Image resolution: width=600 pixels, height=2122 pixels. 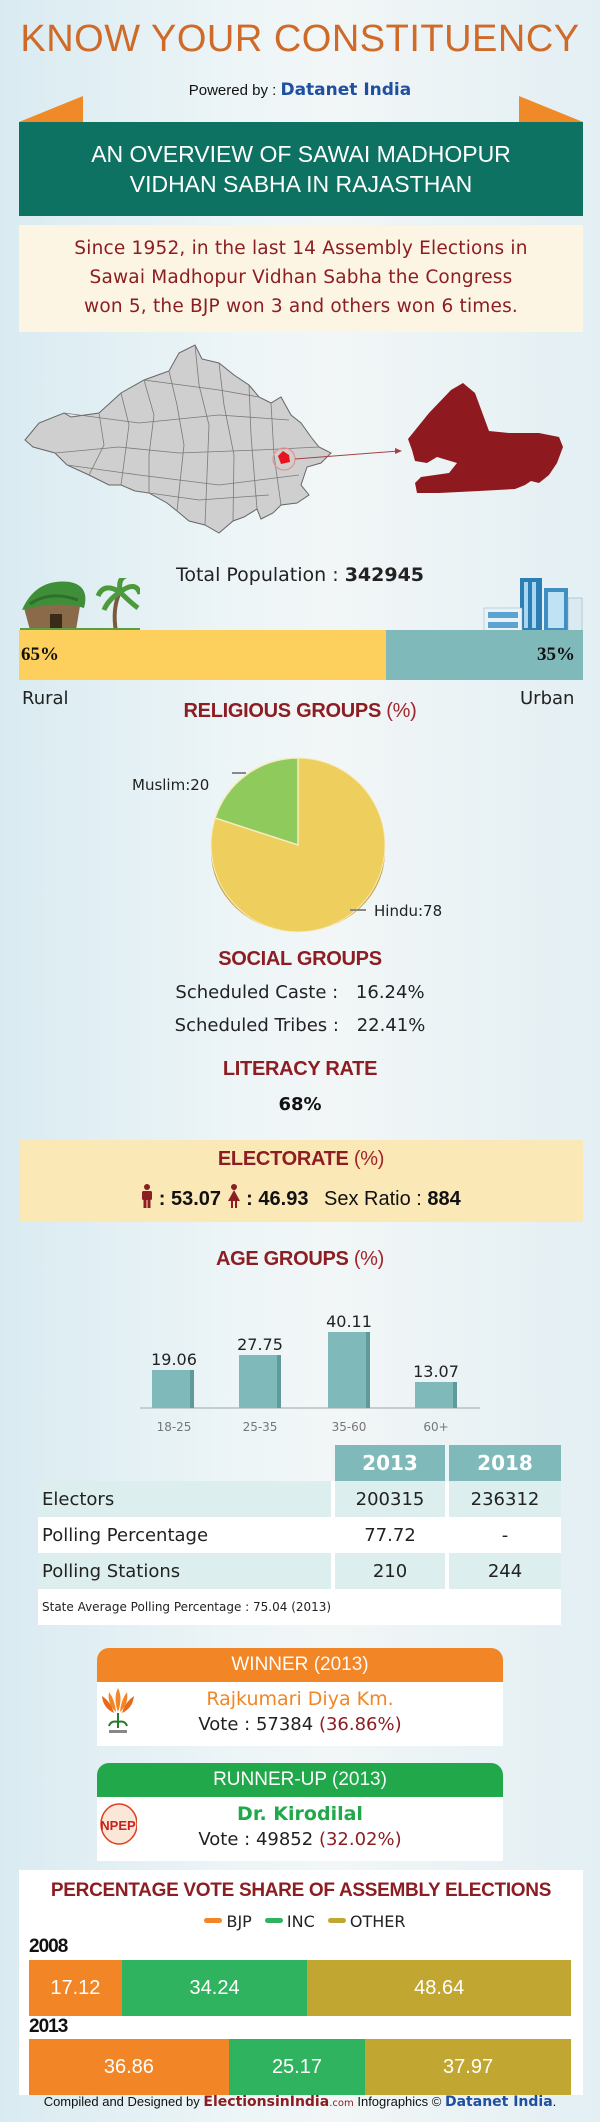 I want to click on male-icon, so click(x=147, y=1196).